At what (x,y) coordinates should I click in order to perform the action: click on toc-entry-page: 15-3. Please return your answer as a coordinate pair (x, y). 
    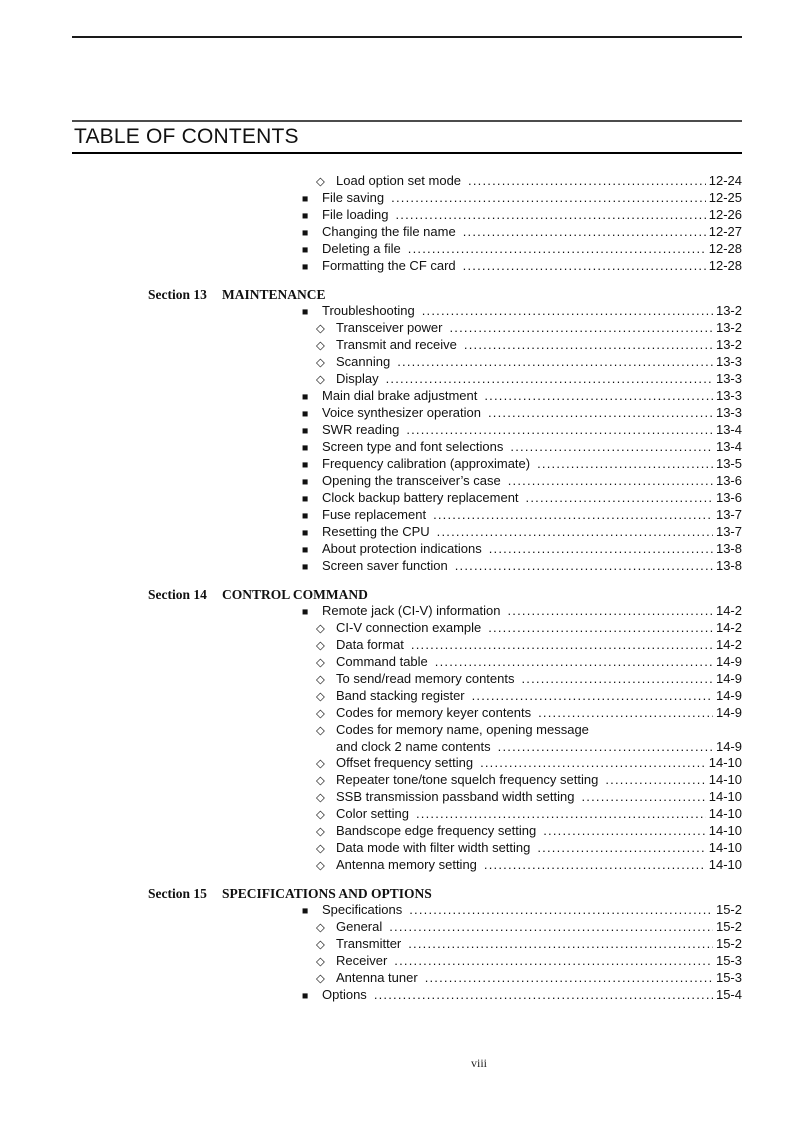
    Looking at the image, I should click on (728, 977).